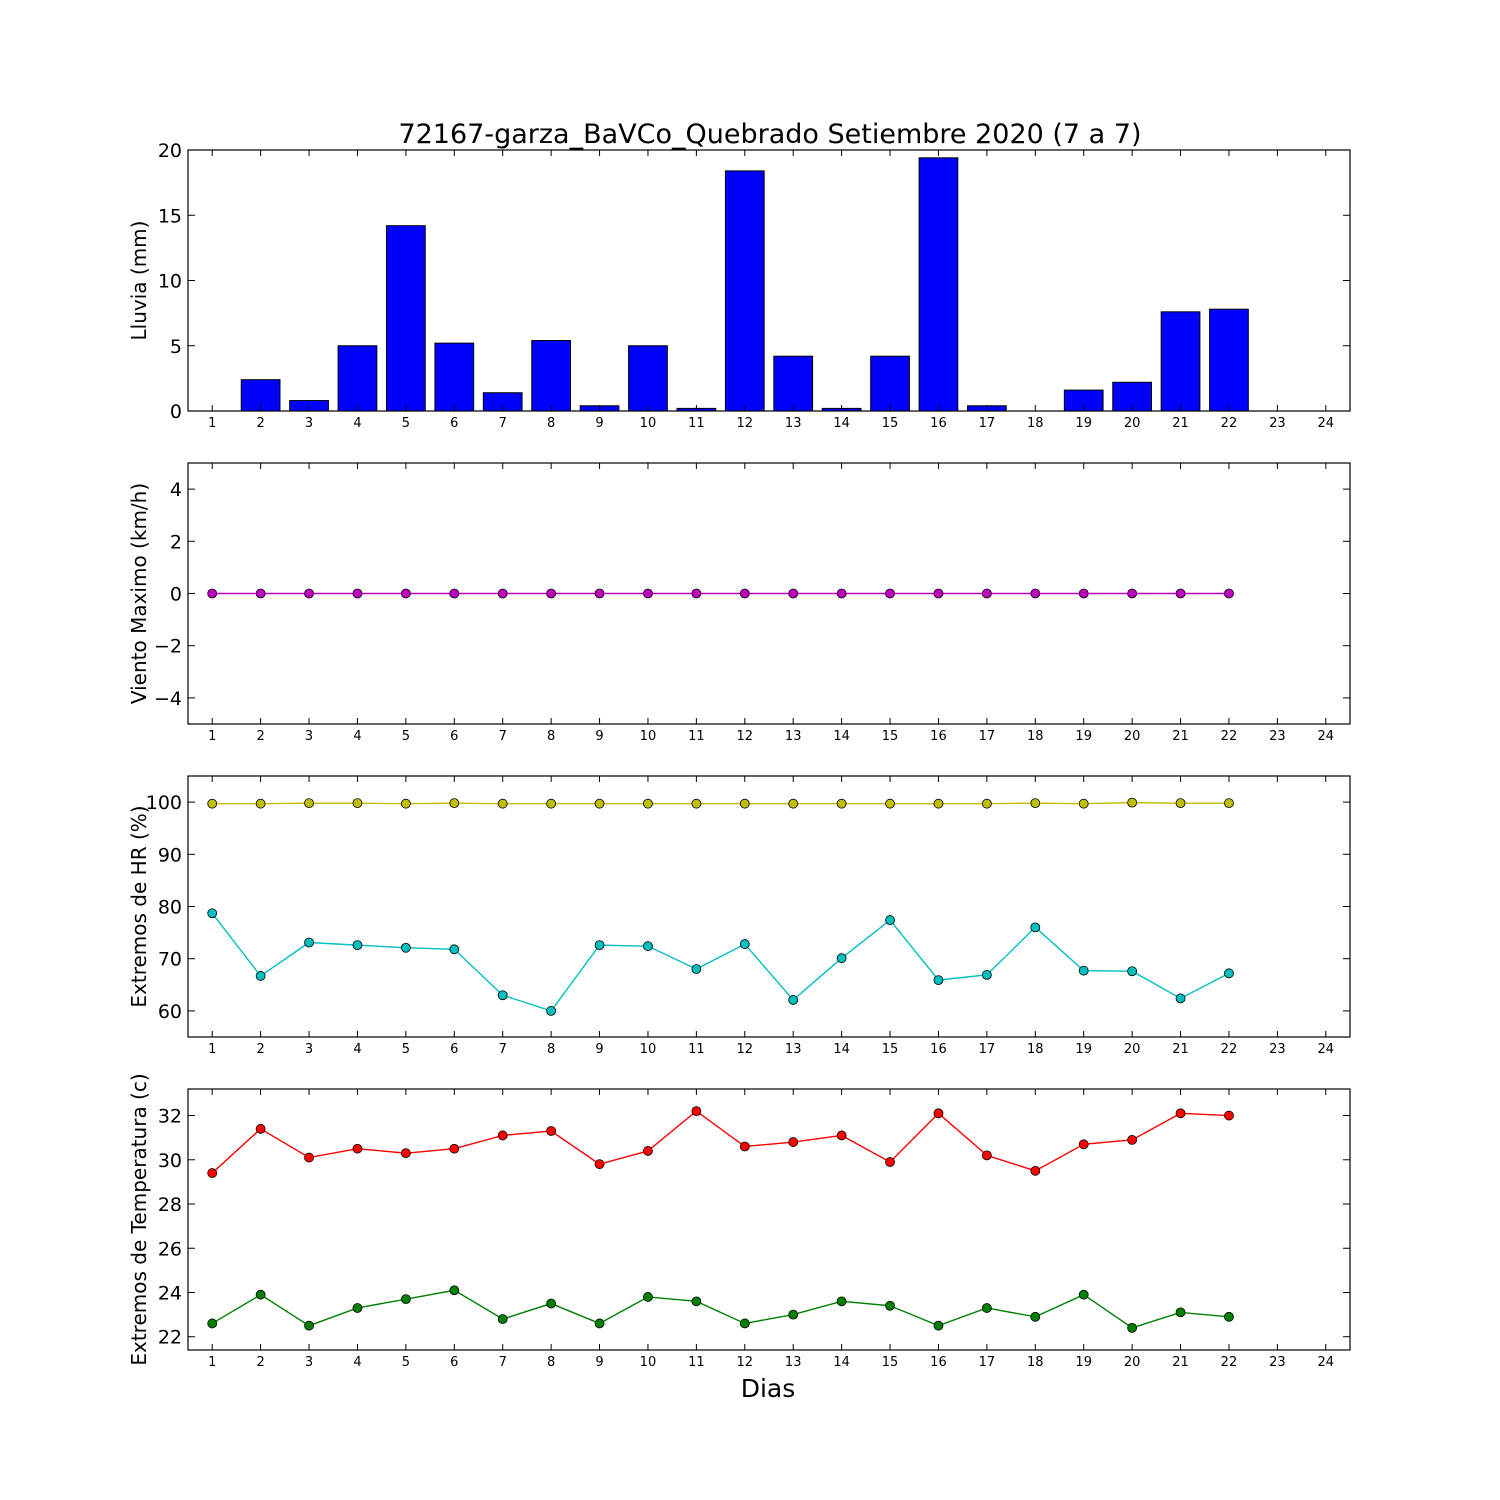 This screenshot has height=1500, width=1500. Describe the element at coordinates (696, 1362) in the screenshot. I see `x-tick-label-temperature-11: 11` at that location.